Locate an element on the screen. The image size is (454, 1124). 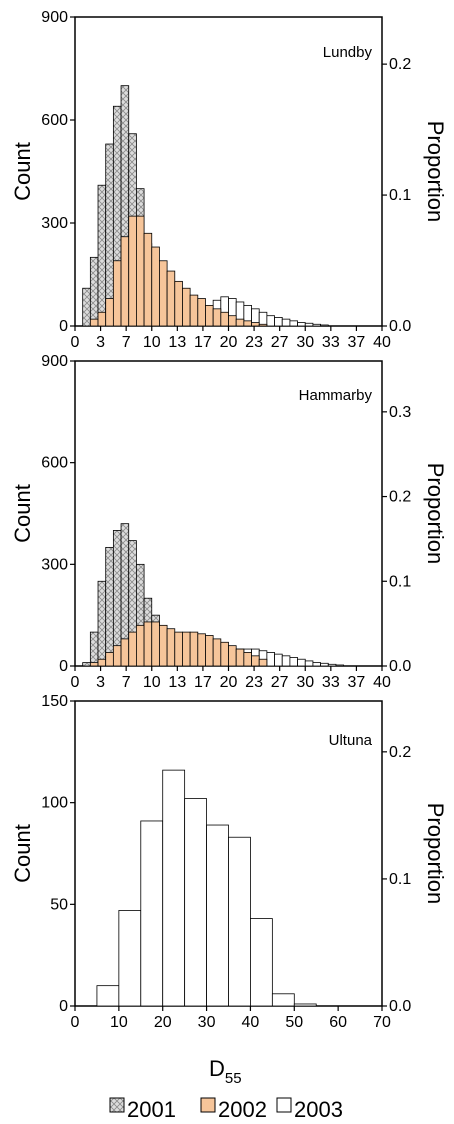
y2-tick-label: 0.0 is located at coordinates (400, 666).